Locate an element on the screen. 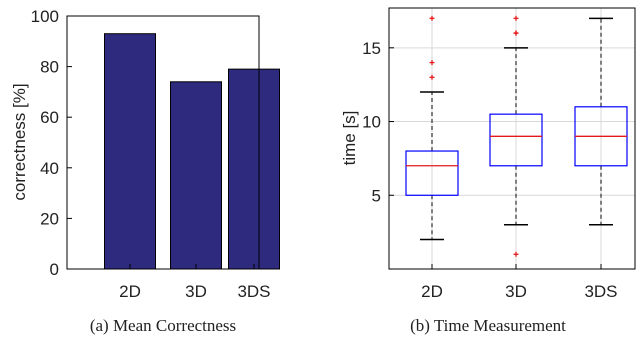 This screenshot has width=641, height=341. box-2D is located at coordinates (432, 128).